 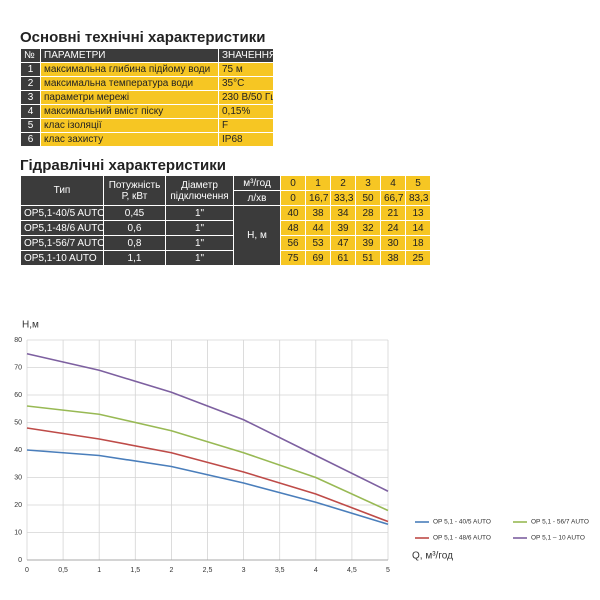 I want to click on flow-cell: 50, so click(x=368, y=198).